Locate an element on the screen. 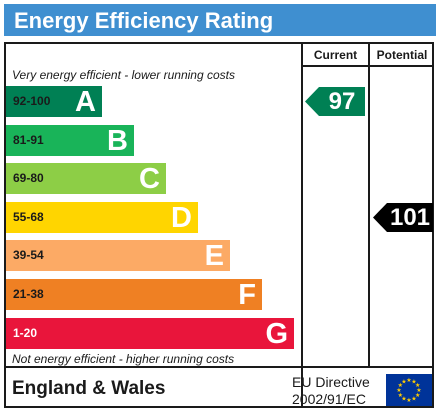 This screenshot has width=440, height=414. band-letter: E is located at coordinates (214, 256).